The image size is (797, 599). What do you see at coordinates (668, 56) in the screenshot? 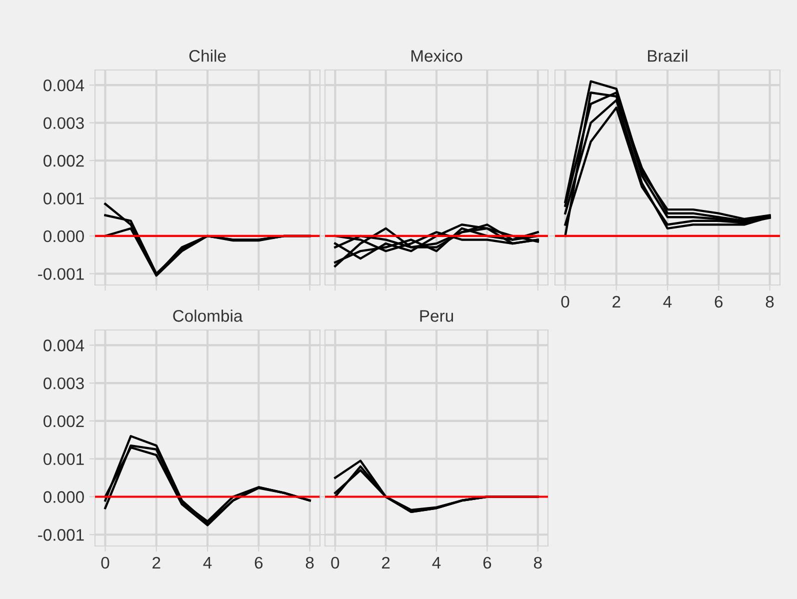
I see `chart-title: Brazil` at bounding box center [668, 56].